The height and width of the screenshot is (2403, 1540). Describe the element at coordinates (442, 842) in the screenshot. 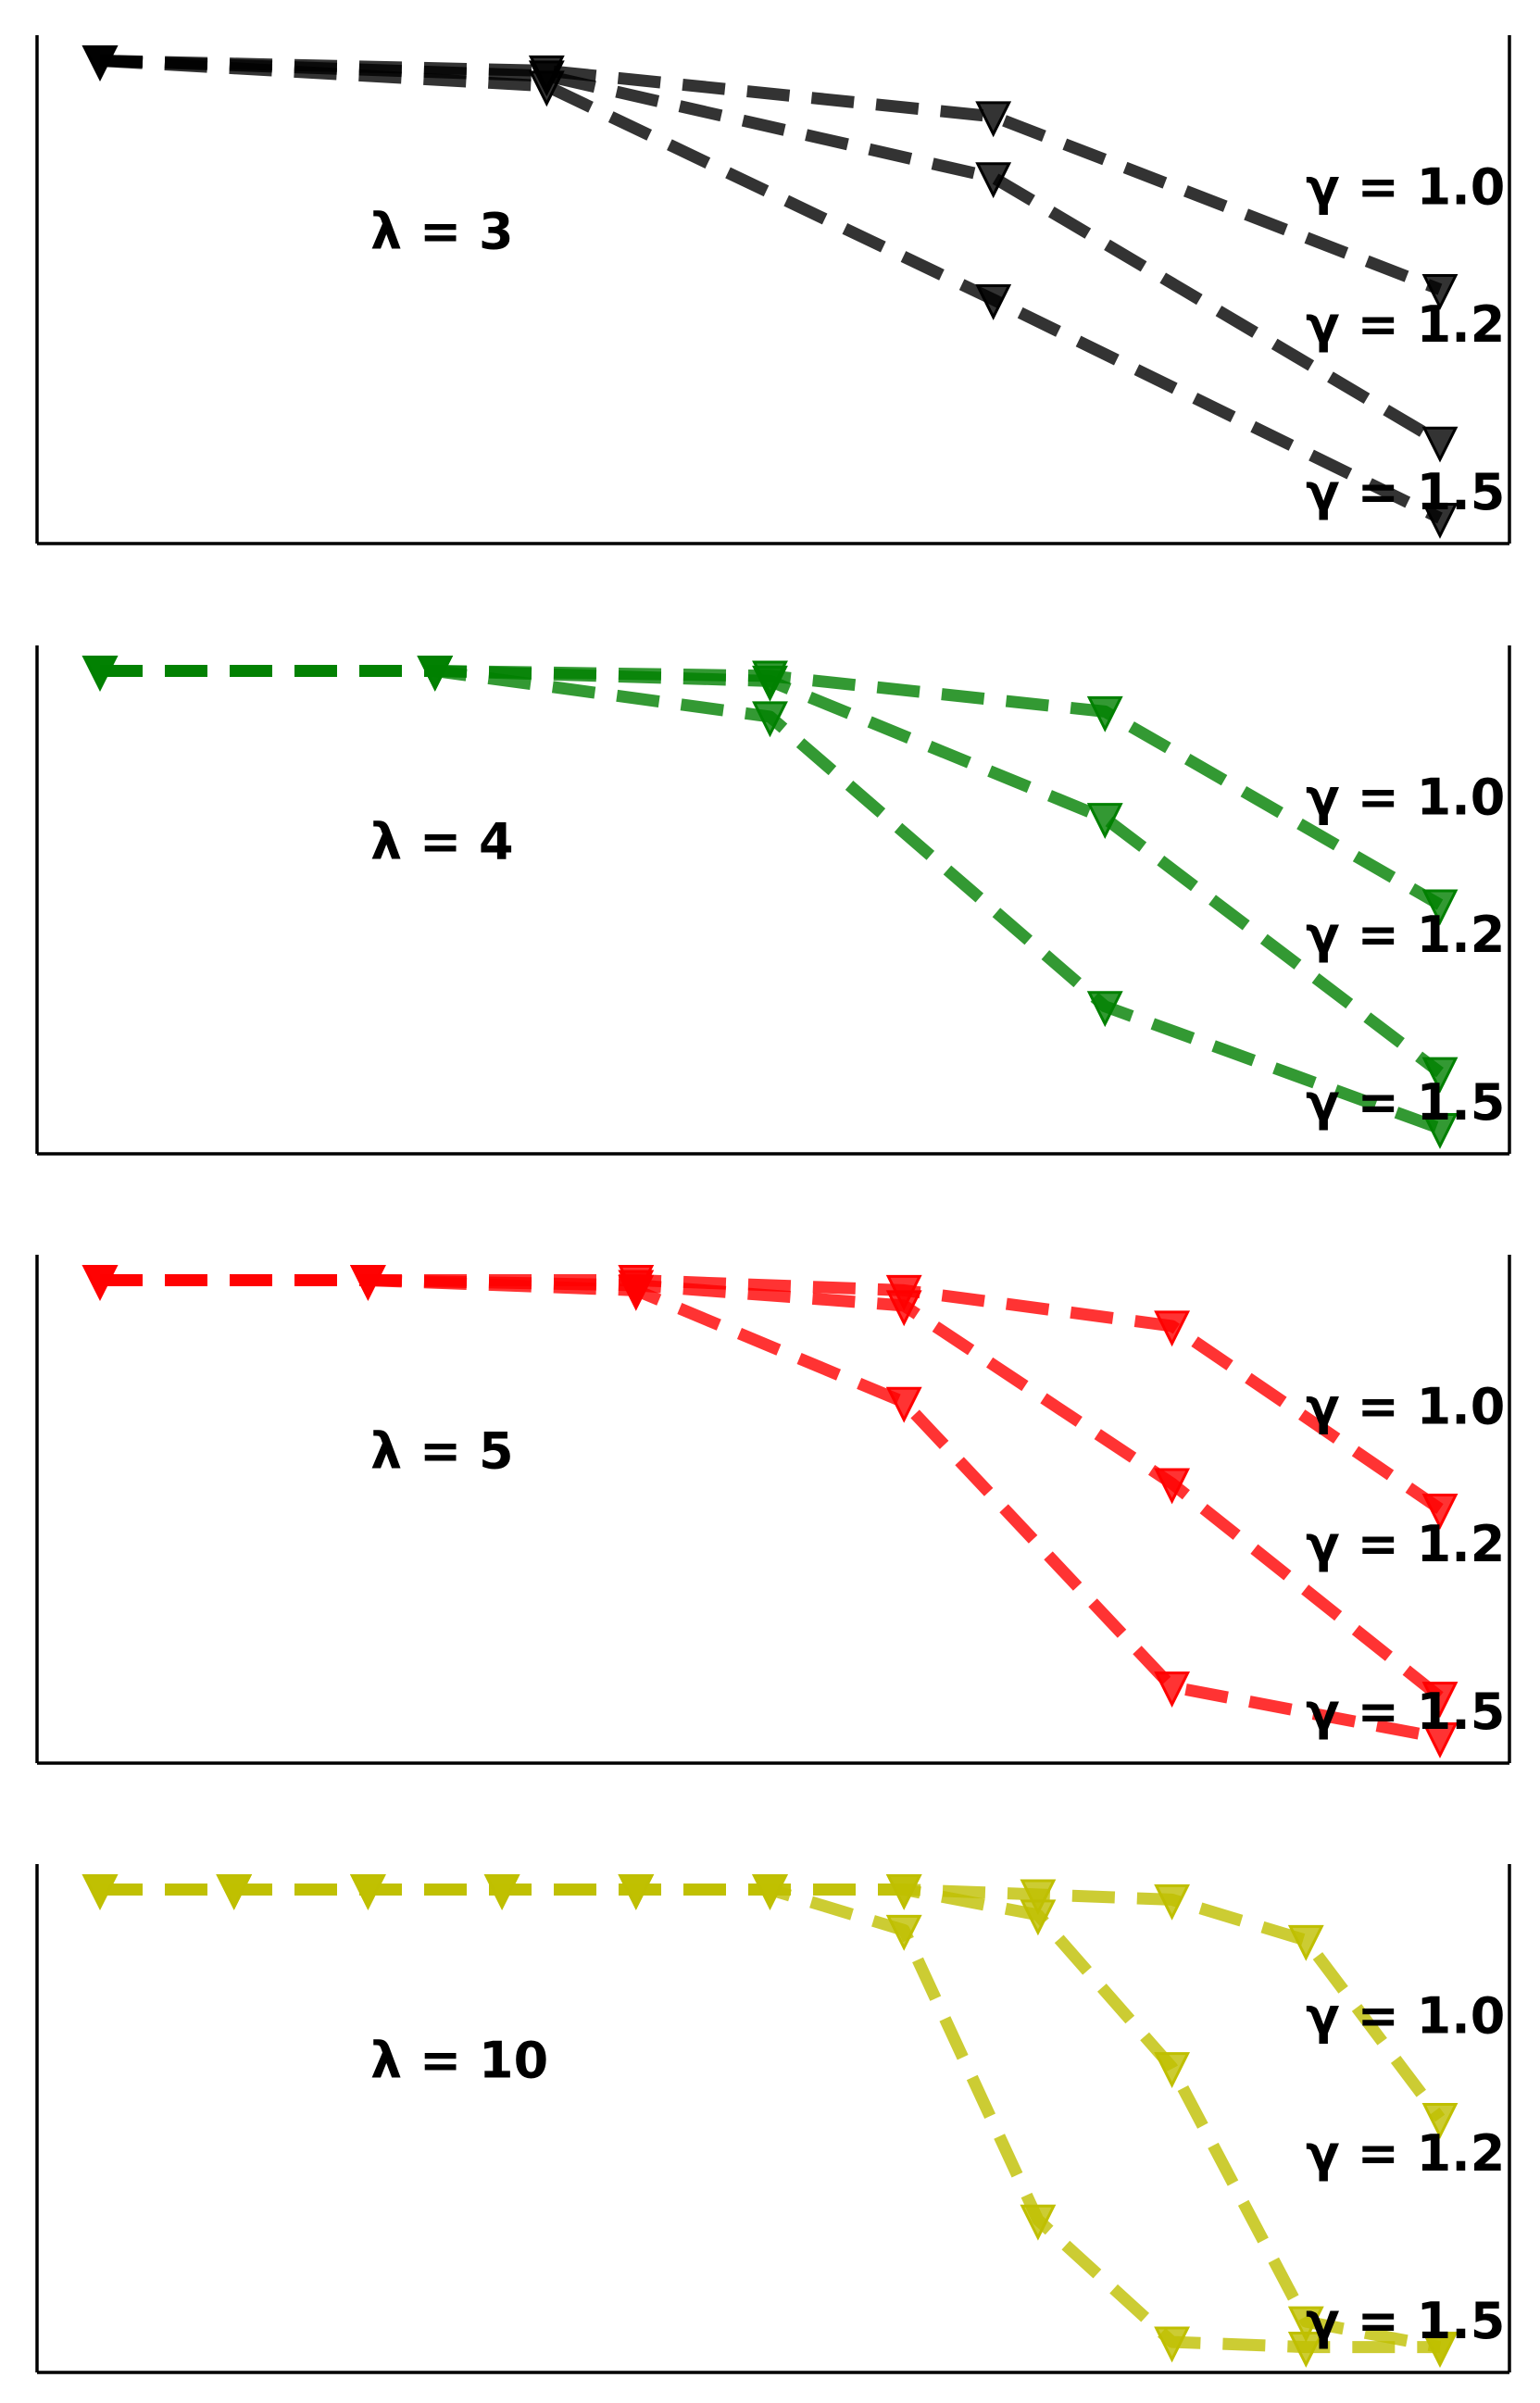

I see `lambda-label: λ = 4` at that location.